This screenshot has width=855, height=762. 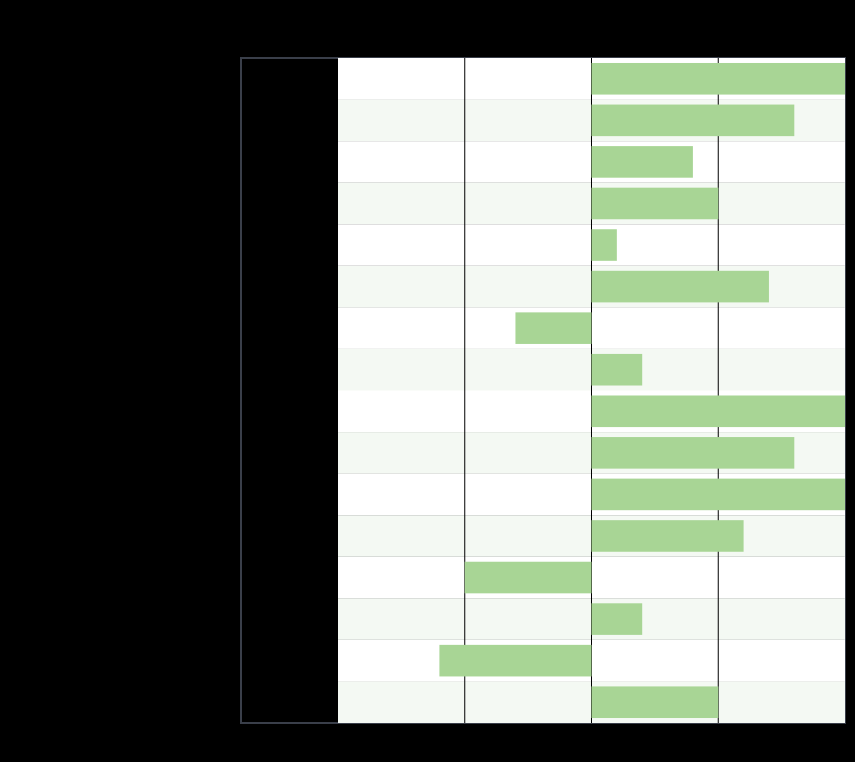 What do you see at coordinates (464, 738) in the screenshot?
I see `x-tick-label: -1` at bounding box center [464, 738].